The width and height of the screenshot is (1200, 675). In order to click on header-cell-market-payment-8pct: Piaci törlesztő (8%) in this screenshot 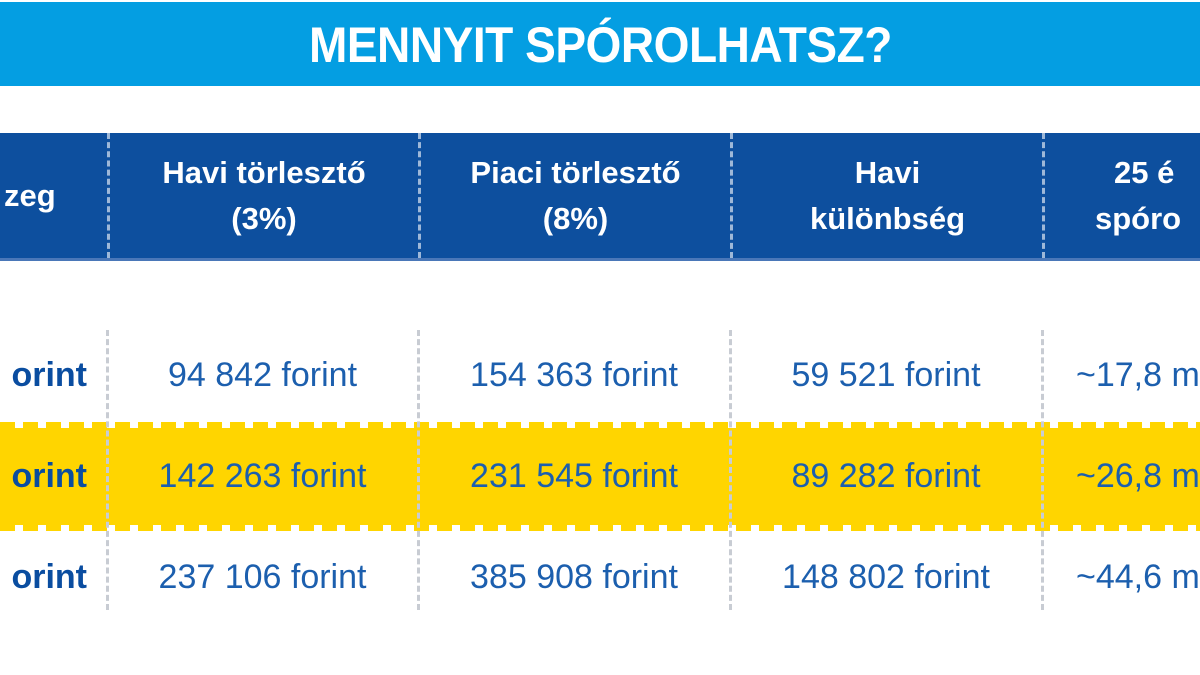, I will do `click(574, 195)`.